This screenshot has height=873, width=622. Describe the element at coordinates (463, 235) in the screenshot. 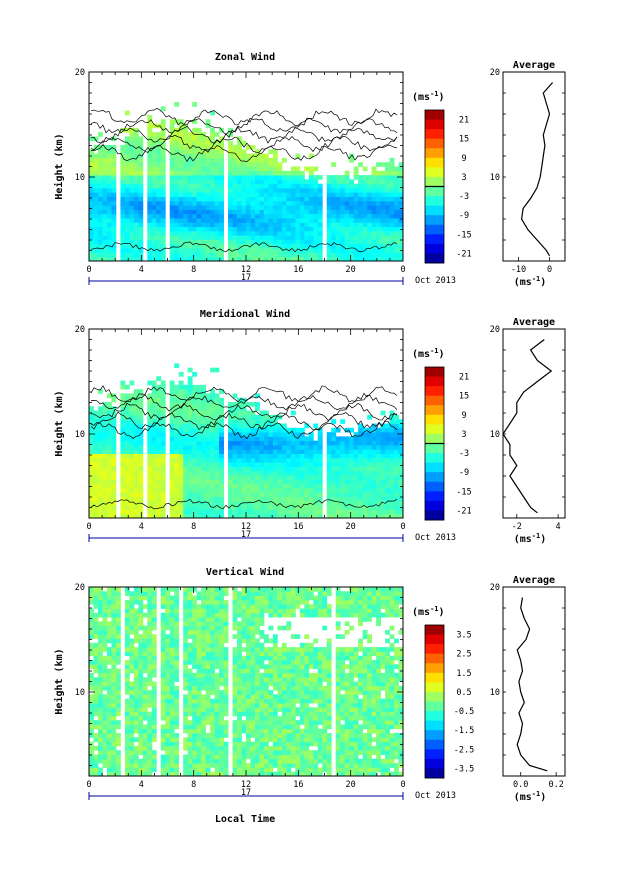

I see `colorbar-tick-label: -15` at that location.